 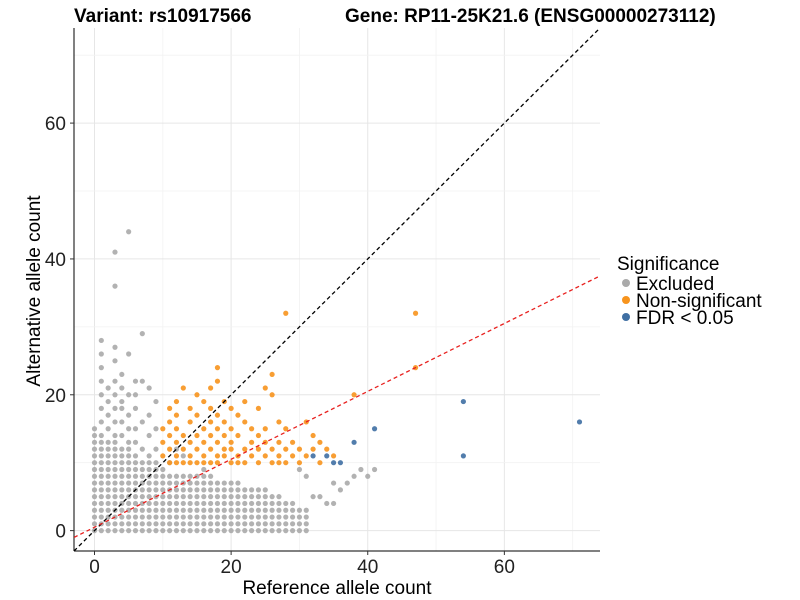 What do you see at coordinates (675, 284) in the screenshot?
I see `legend-label-excluded: Excluded` at bounding box center [675, 284].